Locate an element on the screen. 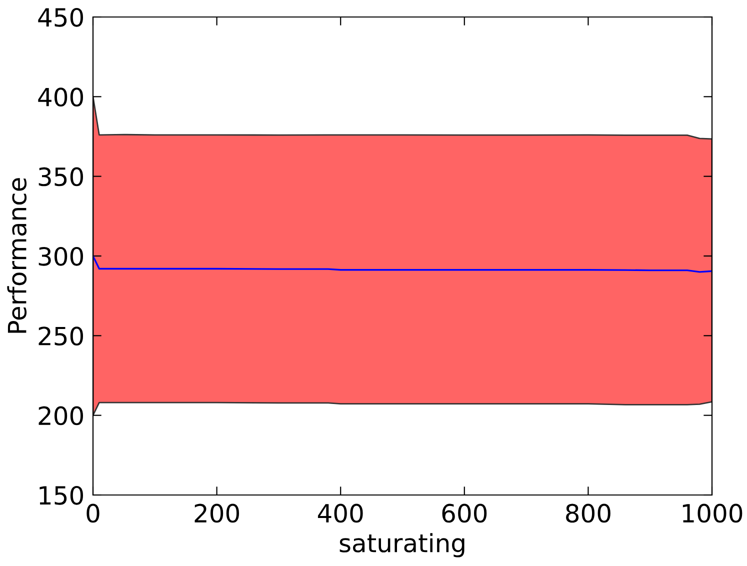 Image resolution: width=747 pixels, height=566 pixels. x-tick-label: 0 is located at coordinates (93, 513).